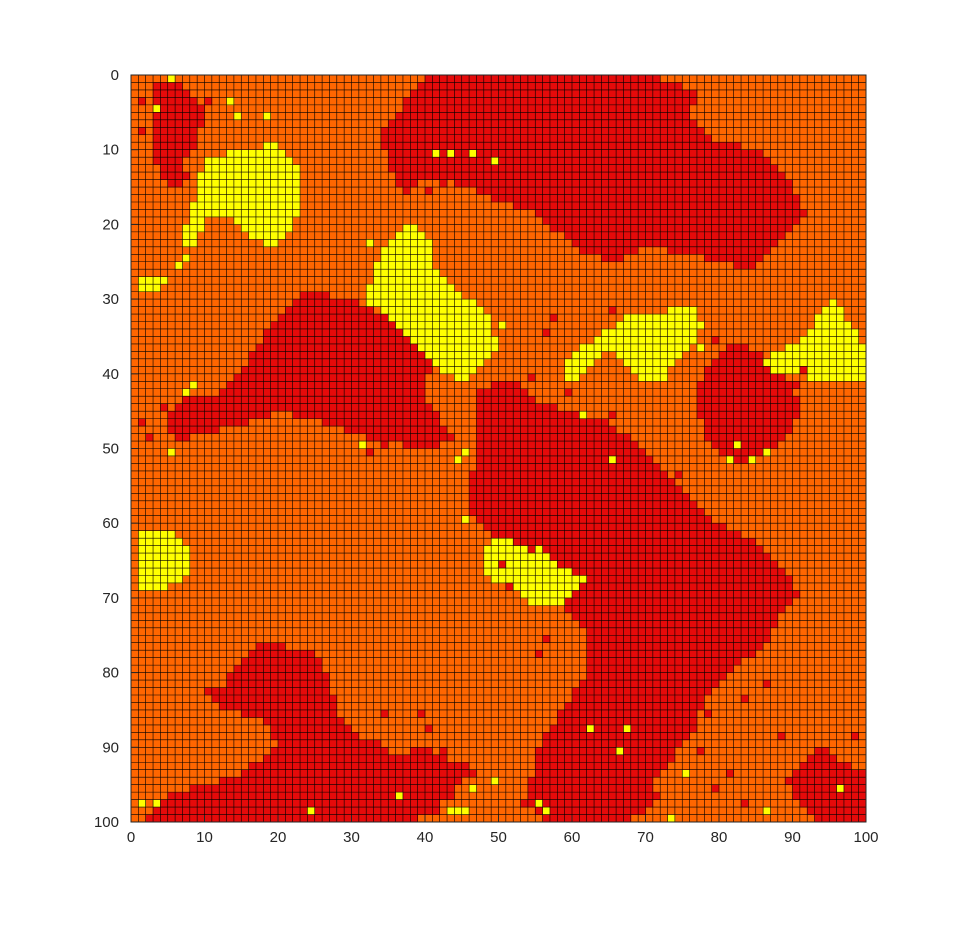 Image resolution: width=958 pixels, height=926 pixels. I want to click on x-tick-label: 60, so click(572, 837).